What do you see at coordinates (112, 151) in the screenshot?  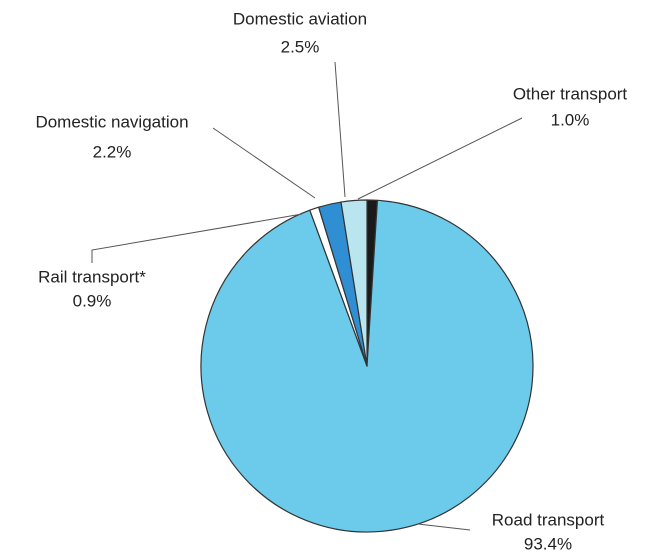 I see `slice-value-label: 2.2%` at bounding box center [112, 151].